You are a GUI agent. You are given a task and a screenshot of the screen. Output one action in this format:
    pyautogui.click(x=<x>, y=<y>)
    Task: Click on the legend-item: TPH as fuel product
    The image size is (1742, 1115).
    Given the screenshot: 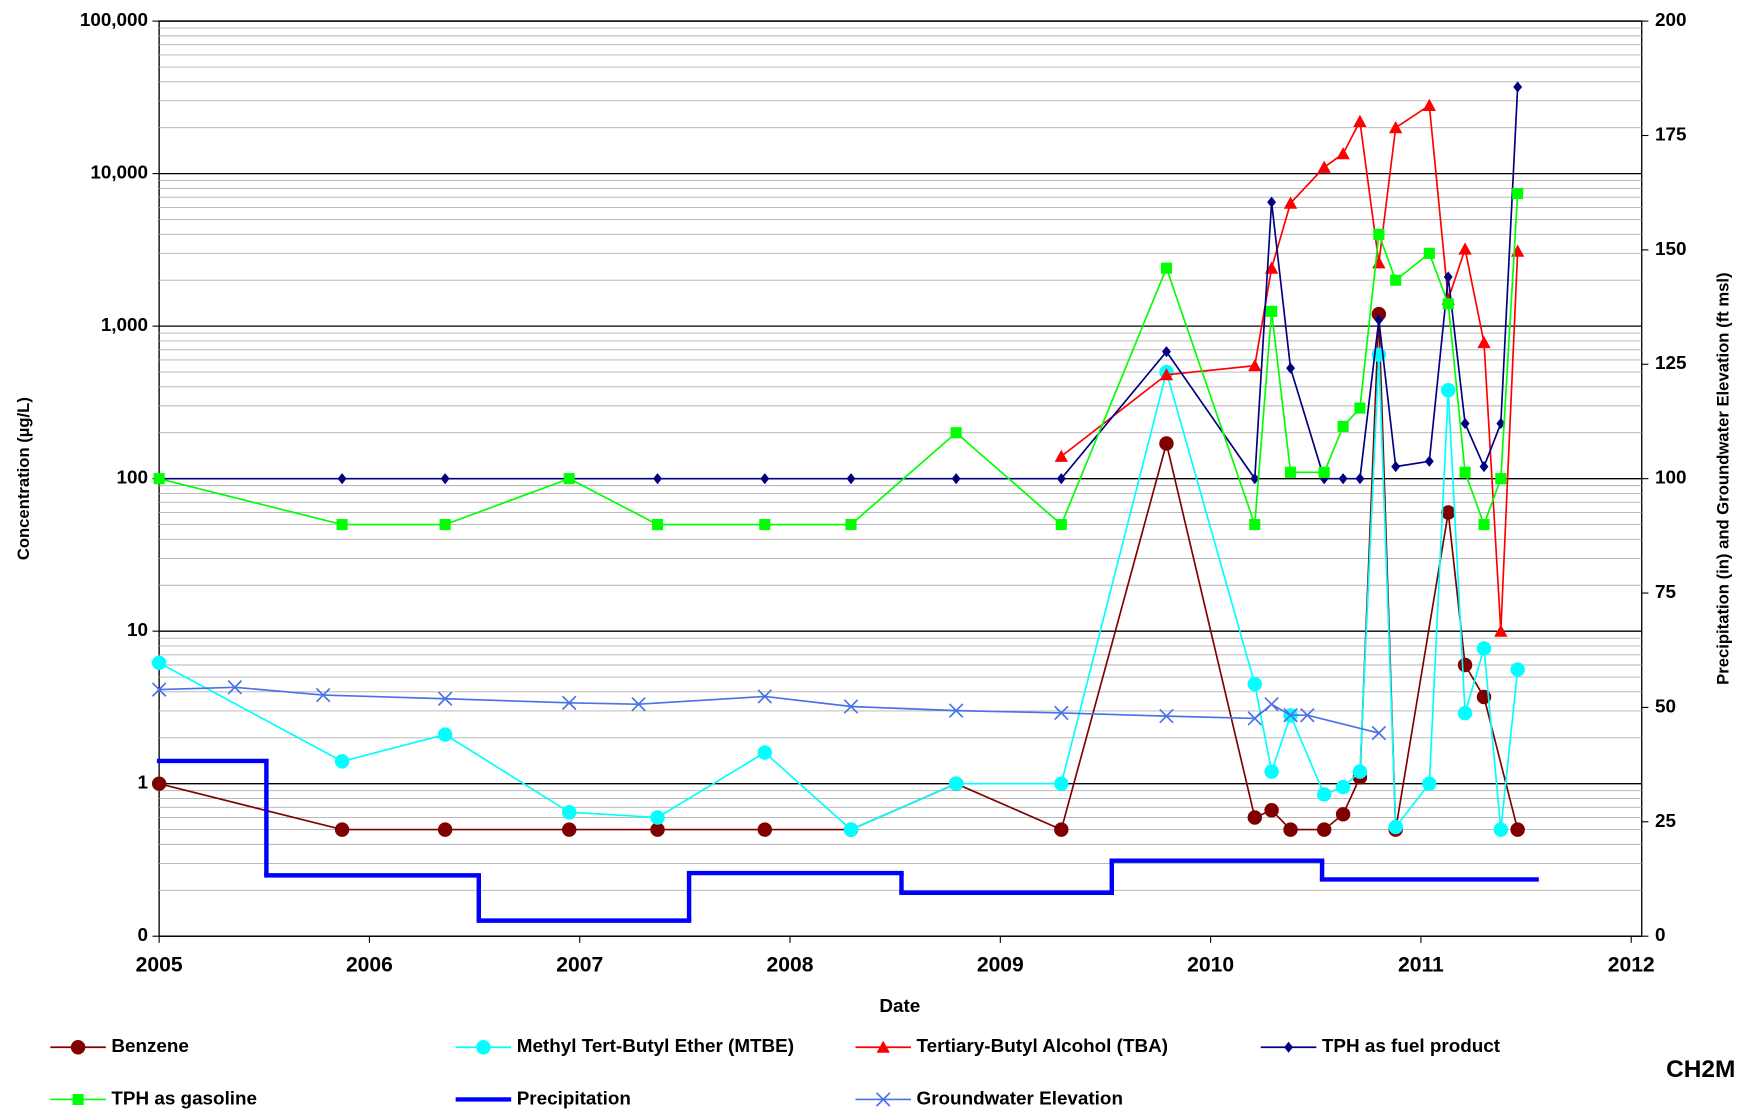 What is the action you would take?
    pyautogui.click(x=1380, y=1045)
    